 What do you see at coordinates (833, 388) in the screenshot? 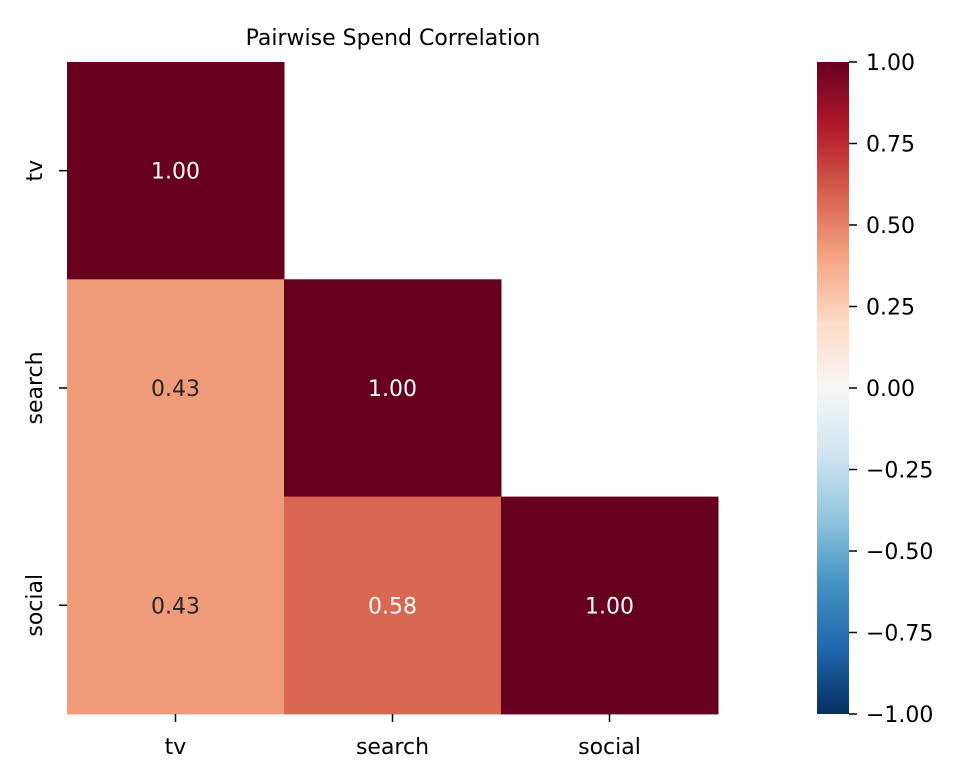
I see `colorbar` at bounding box center [833, 388].